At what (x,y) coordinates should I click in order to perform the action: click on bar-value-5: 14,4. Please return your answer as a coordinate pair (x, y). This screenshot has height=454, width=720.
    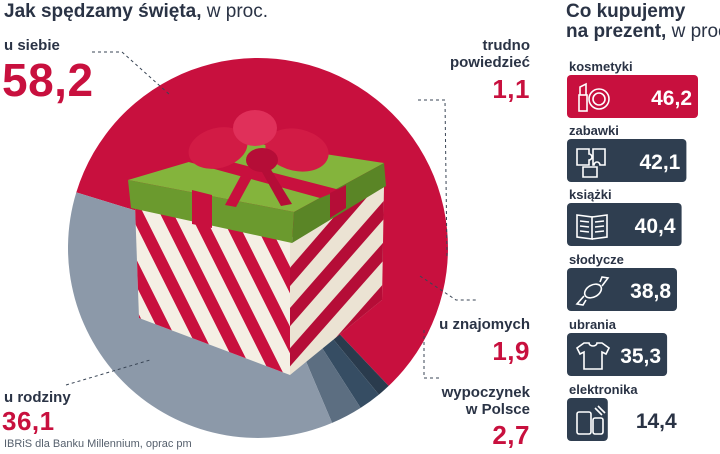
    Looking at the image, I should click on (656, 421).